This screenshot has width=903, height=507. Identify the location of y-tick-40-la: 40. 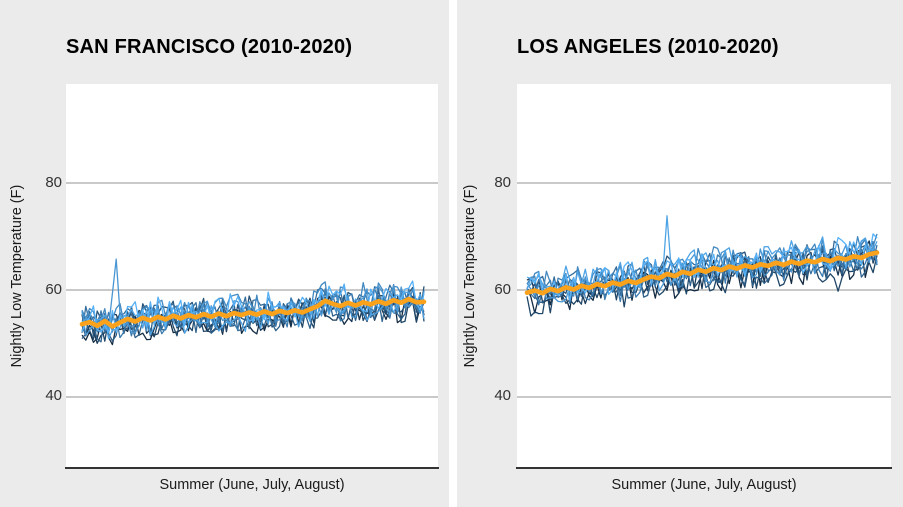
(502, 395).